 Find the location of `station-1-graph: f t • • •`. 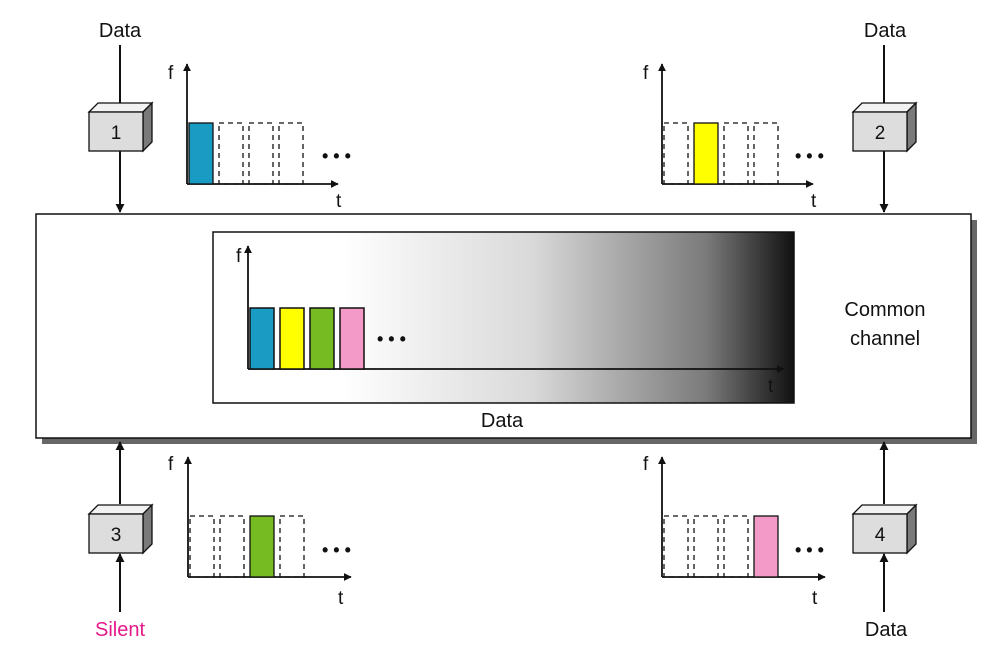

station-1-graph: f t • • • is located at coordinates (259, 137).